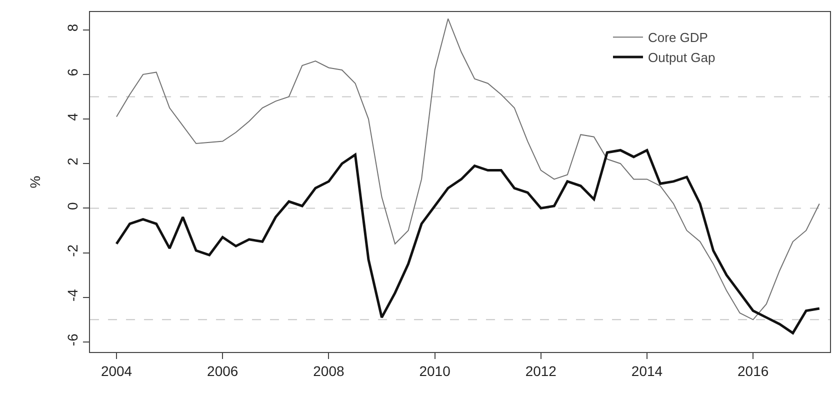  Describe the element at coordinates (222, 370) in the screenshot. I see `x-tick-label: 2006` at that location.